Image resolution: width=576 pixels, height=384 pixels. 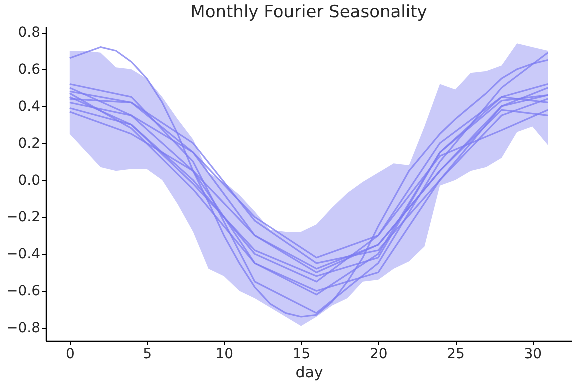 What do you see at coordinates (23, 218) in the screenshot?
I see `y-tick-label: −0.2` at bounding box center [23, 218].